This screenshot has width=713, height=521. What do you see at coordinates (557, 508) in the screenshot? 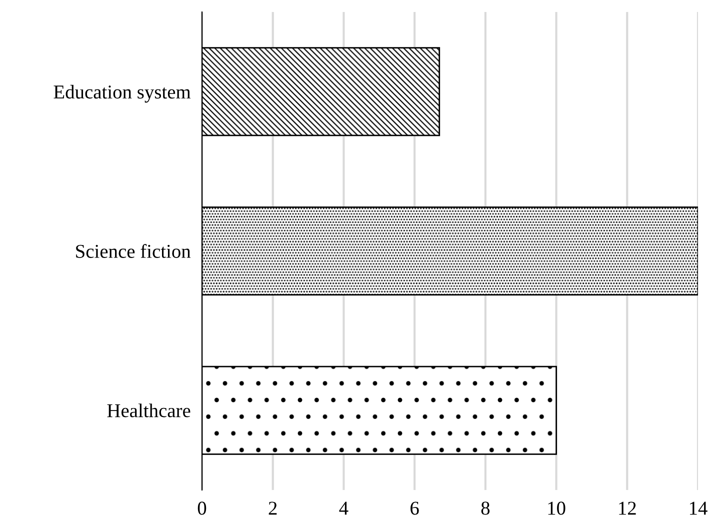
I see `x-tick-label: 10` at bounding box center [557, 508].